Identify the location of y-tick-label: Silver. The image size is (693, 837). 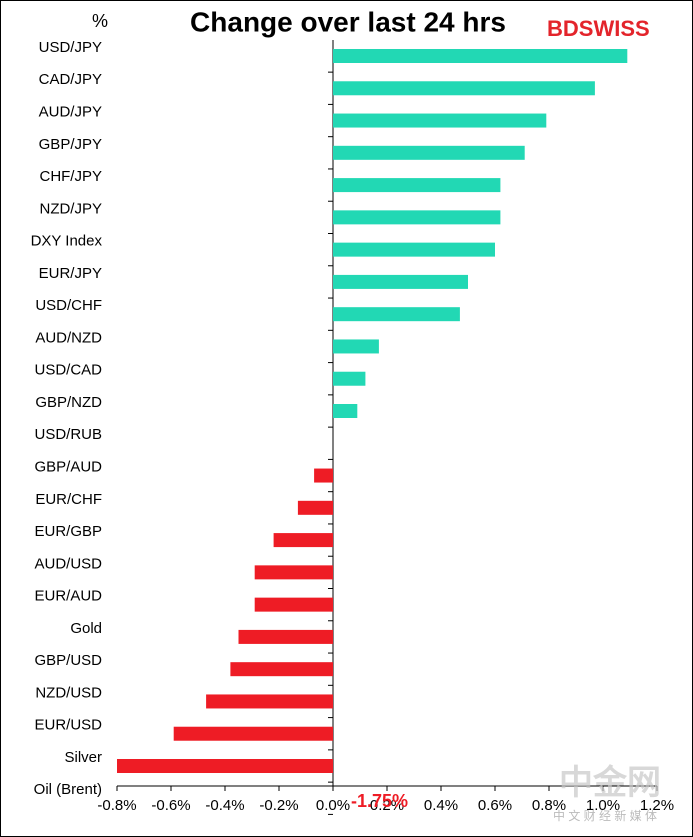
(83, 757).